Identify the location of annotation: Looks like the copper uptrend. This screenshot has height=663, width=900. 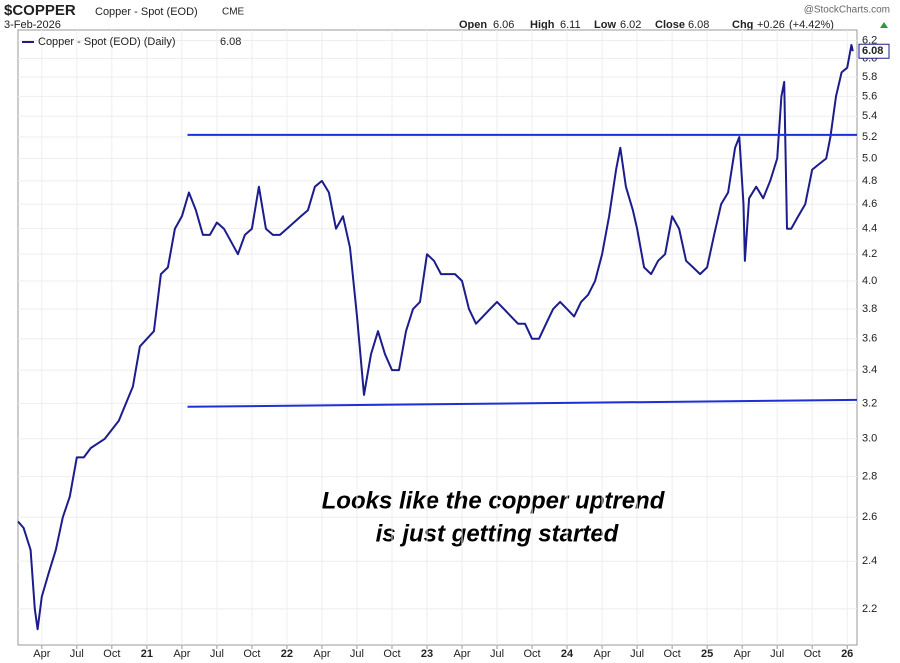
(494, 500).